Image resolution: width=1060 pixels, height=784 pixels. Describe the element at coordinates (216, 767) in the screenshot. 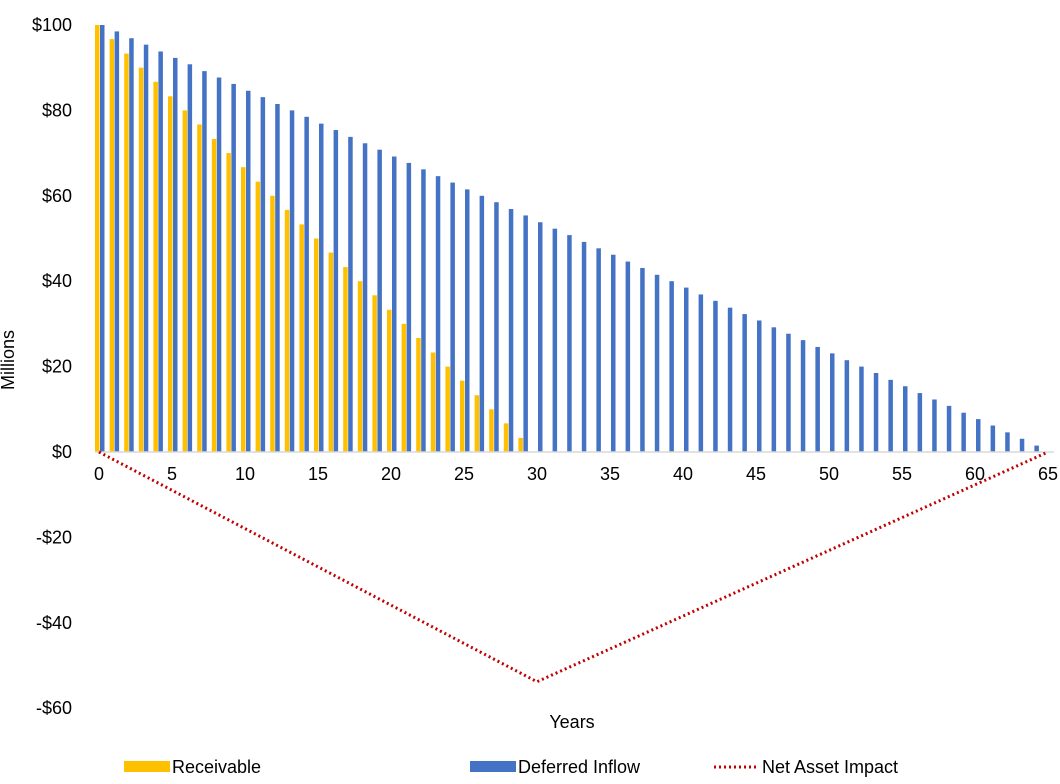

I see `legend-label: Receivable` at that location.